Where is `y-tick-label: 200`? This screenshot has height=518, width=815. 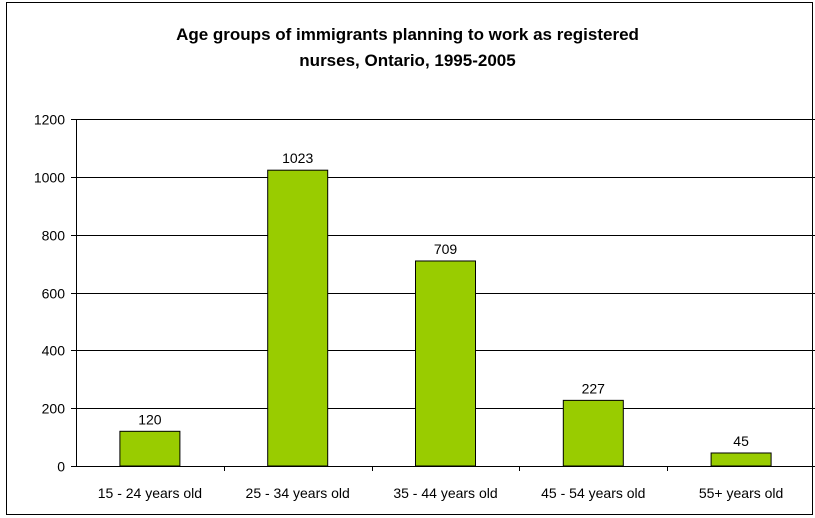 y-tick-label: 200 is located at coordinates (54, 409).